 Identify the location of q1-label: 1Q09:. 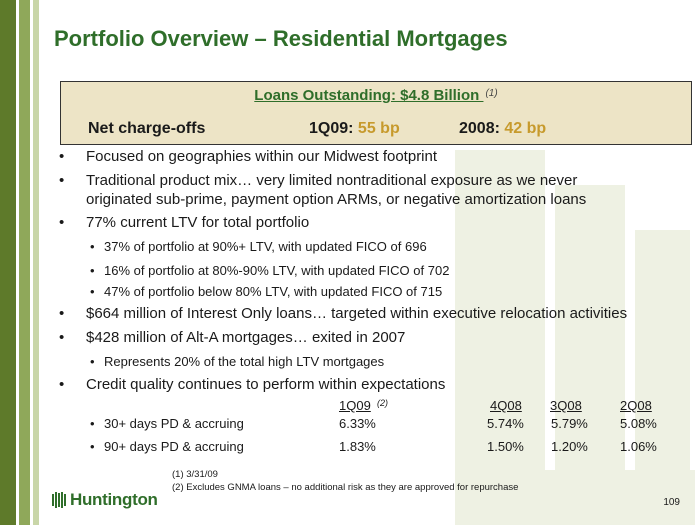
(331, 128).